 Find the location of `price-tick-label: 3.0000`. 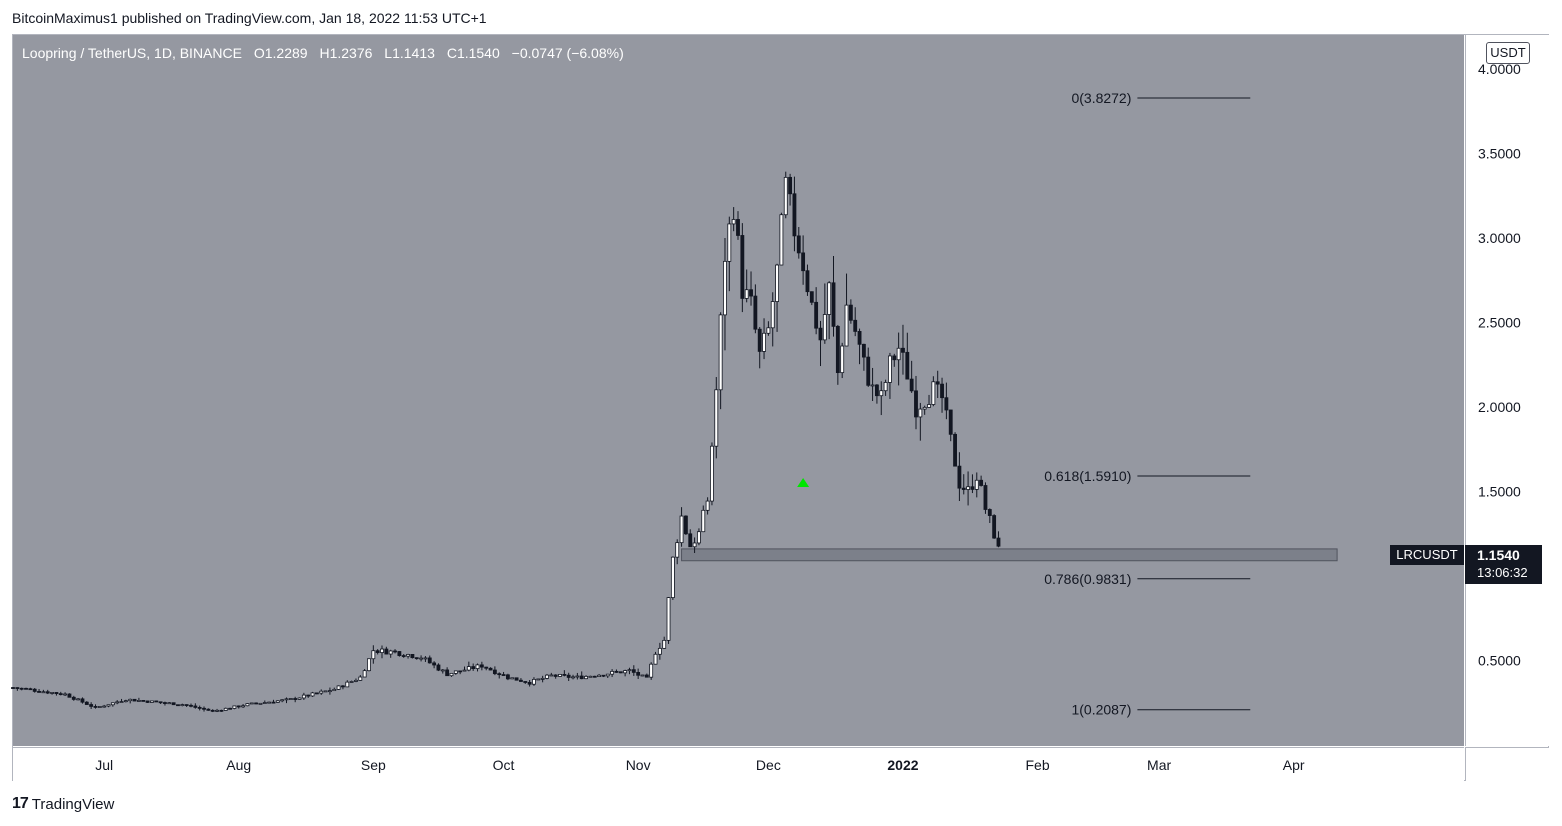

price-tick-label: 3.0000 is located at coordinates (1499, 238).